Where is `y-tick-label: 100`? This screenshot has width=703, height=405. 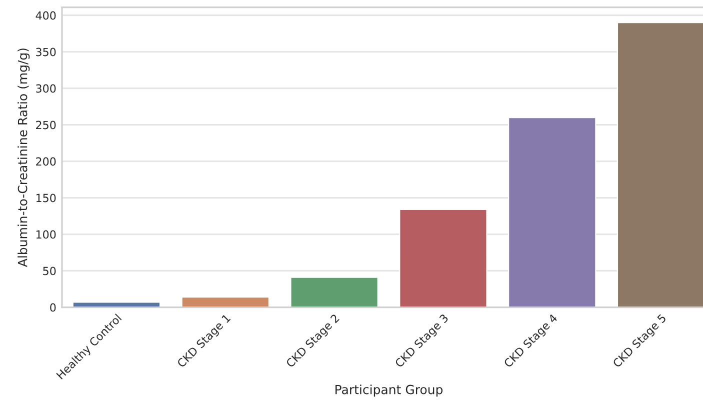
y-tick-label: 100 is located at coordinates (46, 234).